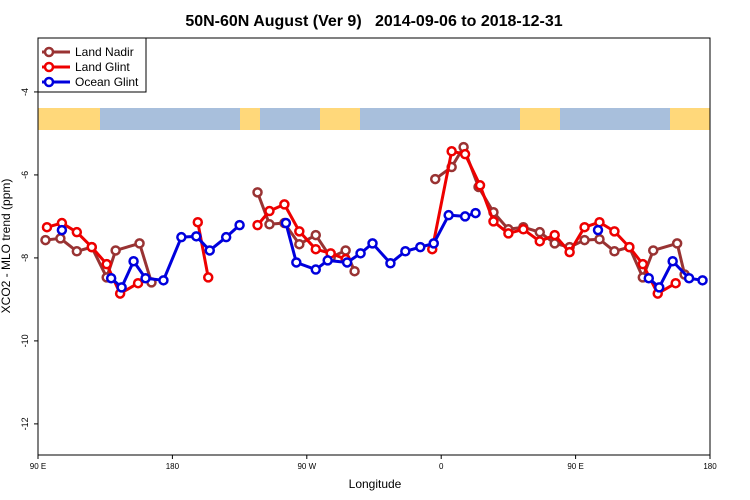 This screenshot has height=500, width=750. I want to click on y-tick-label: -4, so click(25, 92).